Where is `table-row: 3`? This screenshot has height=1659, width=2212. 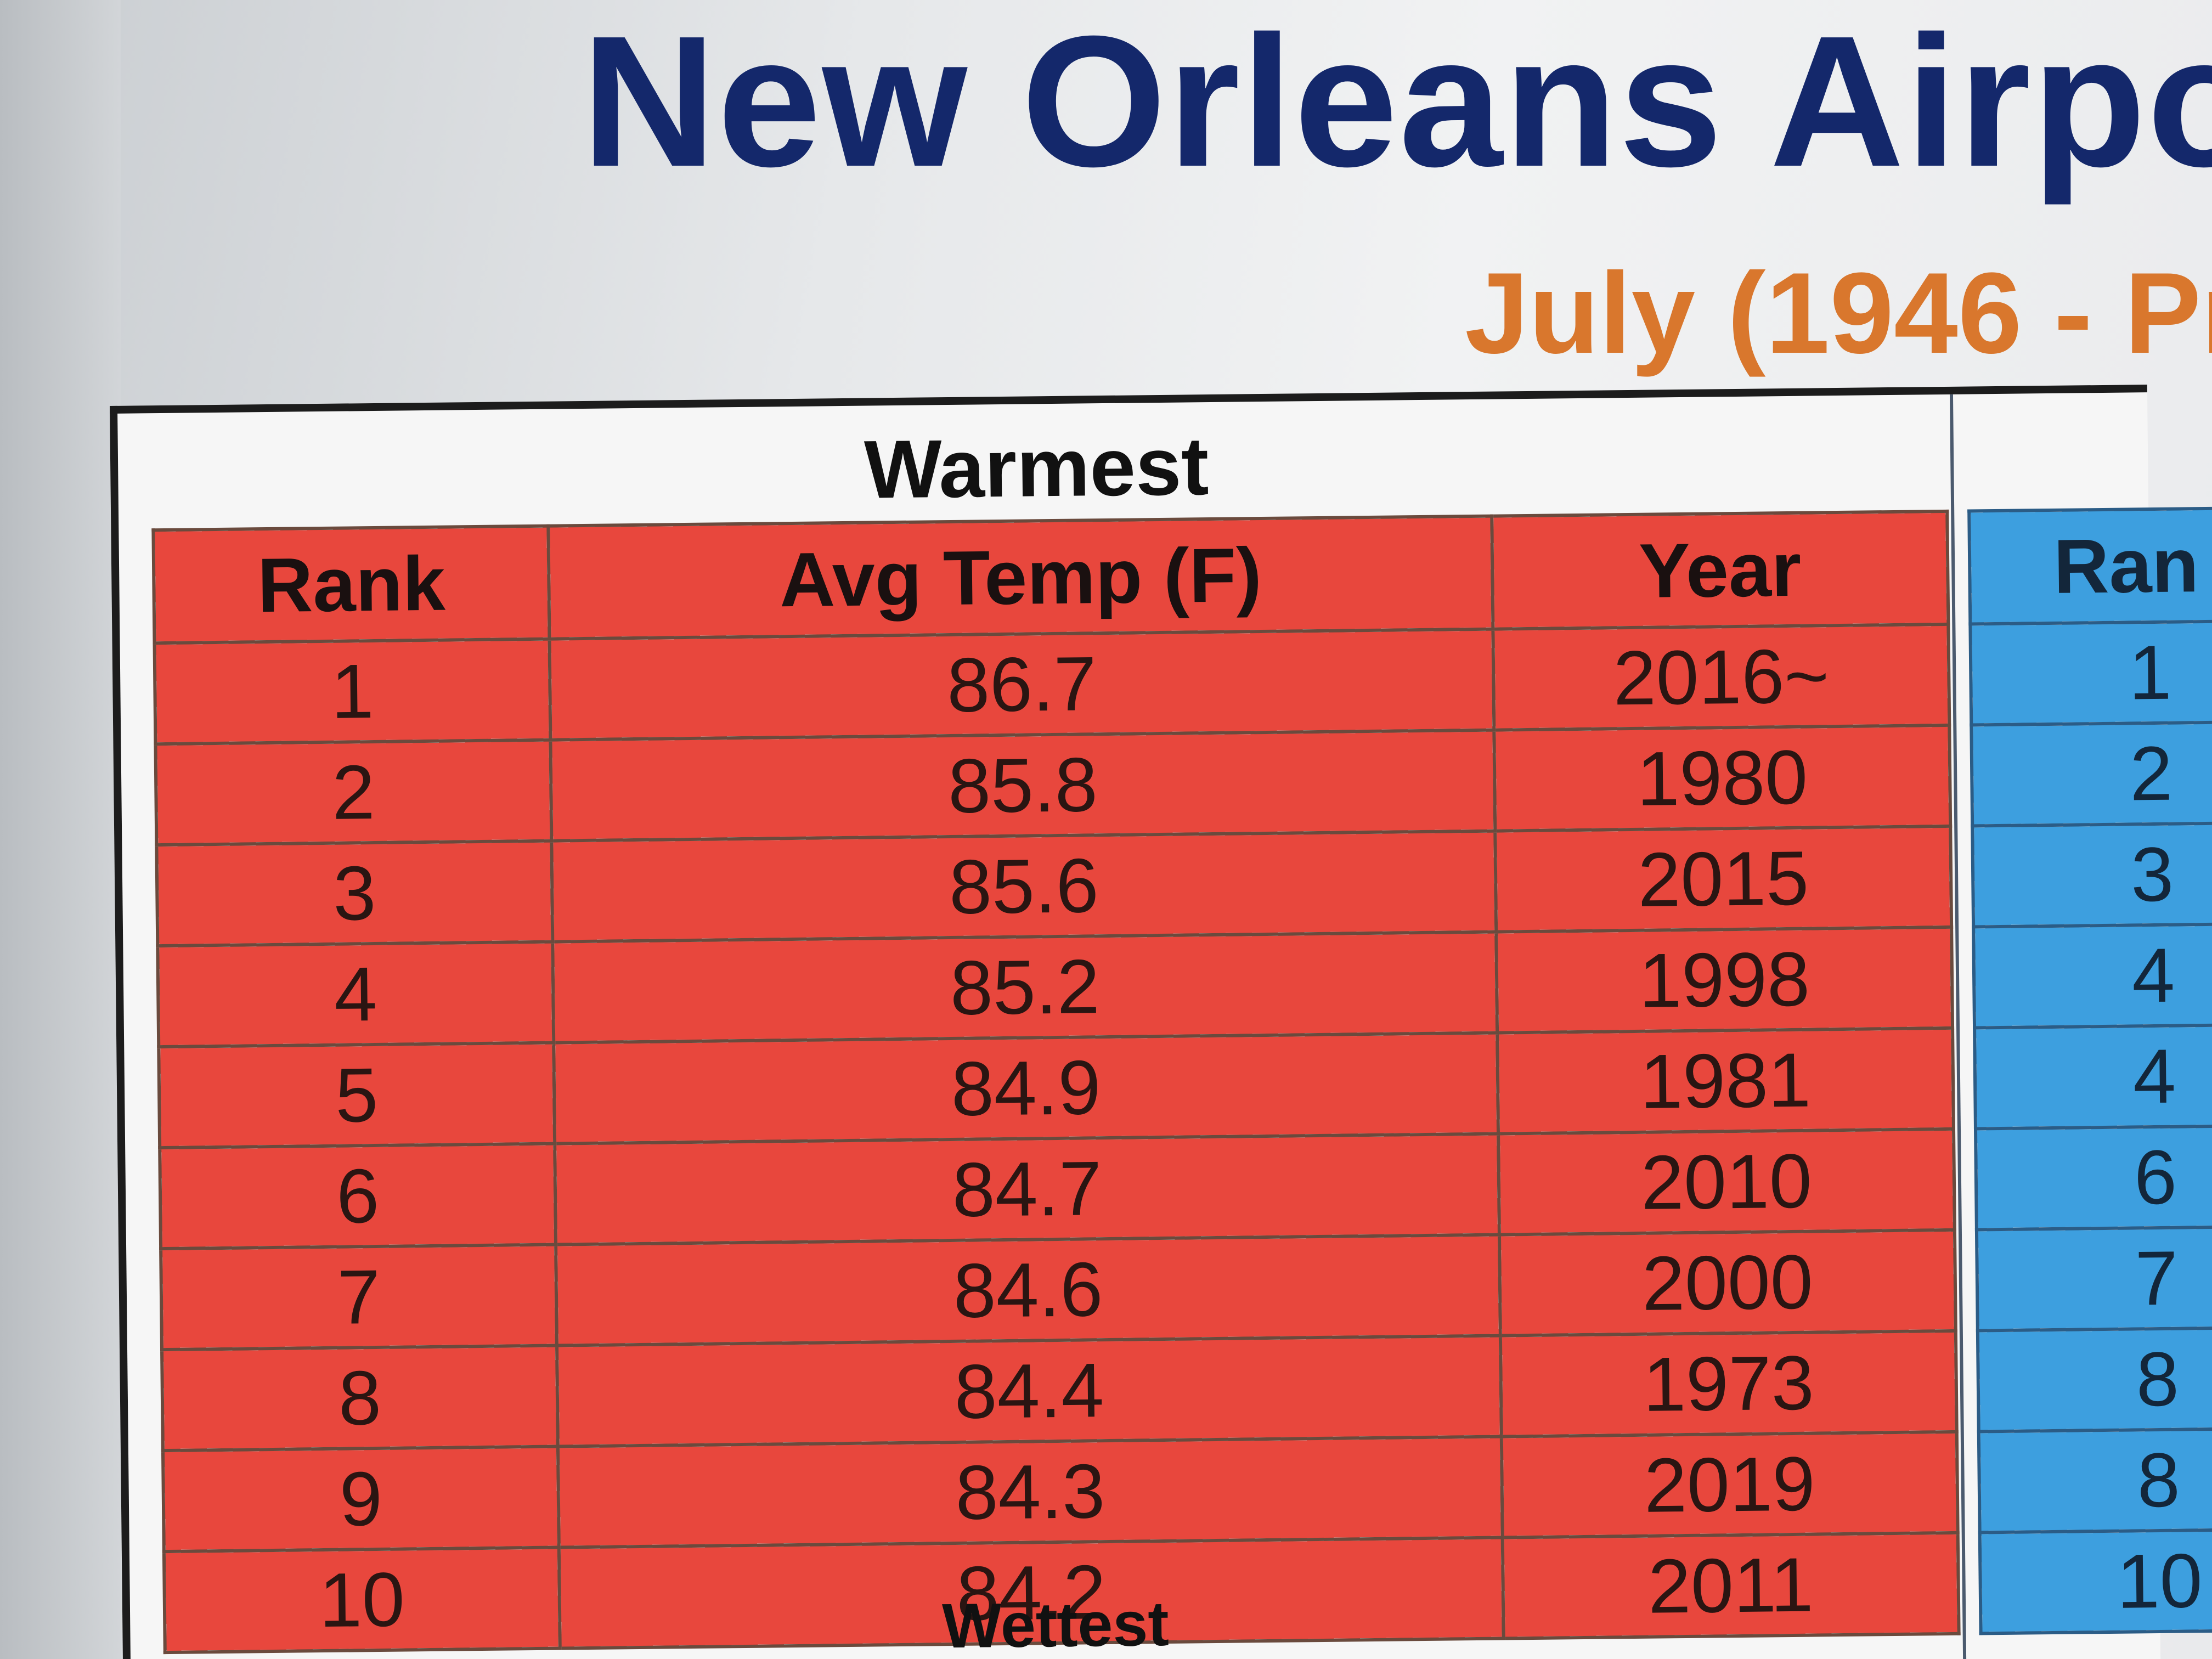 table-row: 3 is located at coordinates (2092, 874).